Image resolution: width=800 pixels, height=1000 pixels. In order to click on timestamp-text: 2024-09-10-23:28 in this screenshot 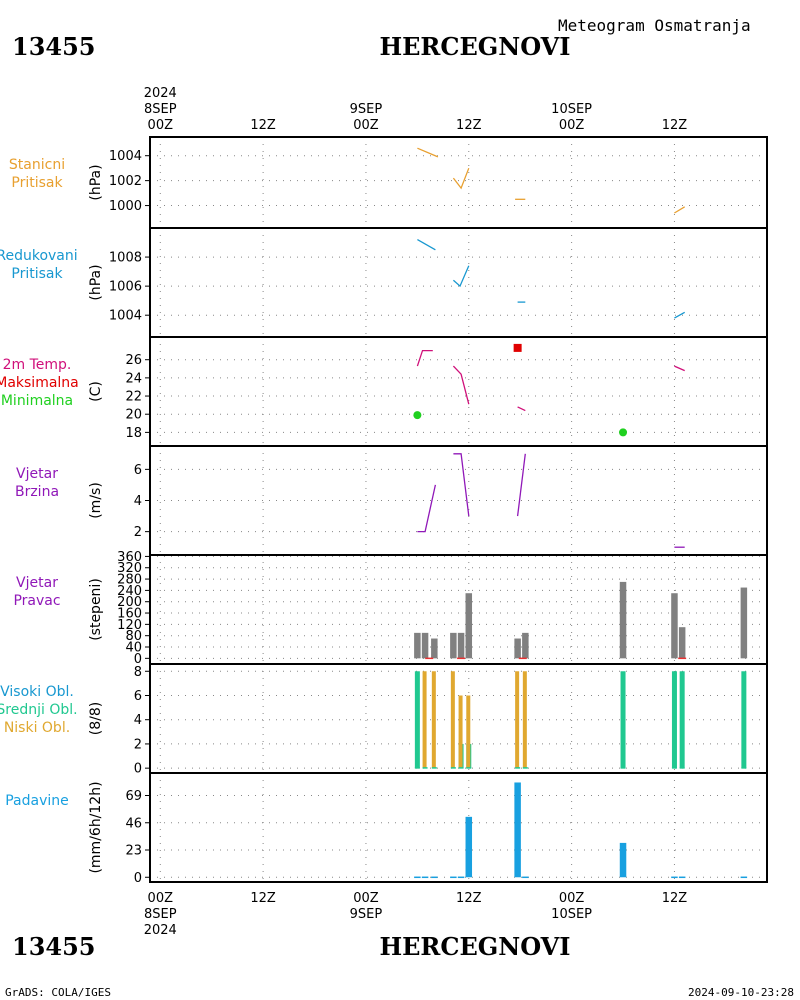, I will do `click(741, 992)`.